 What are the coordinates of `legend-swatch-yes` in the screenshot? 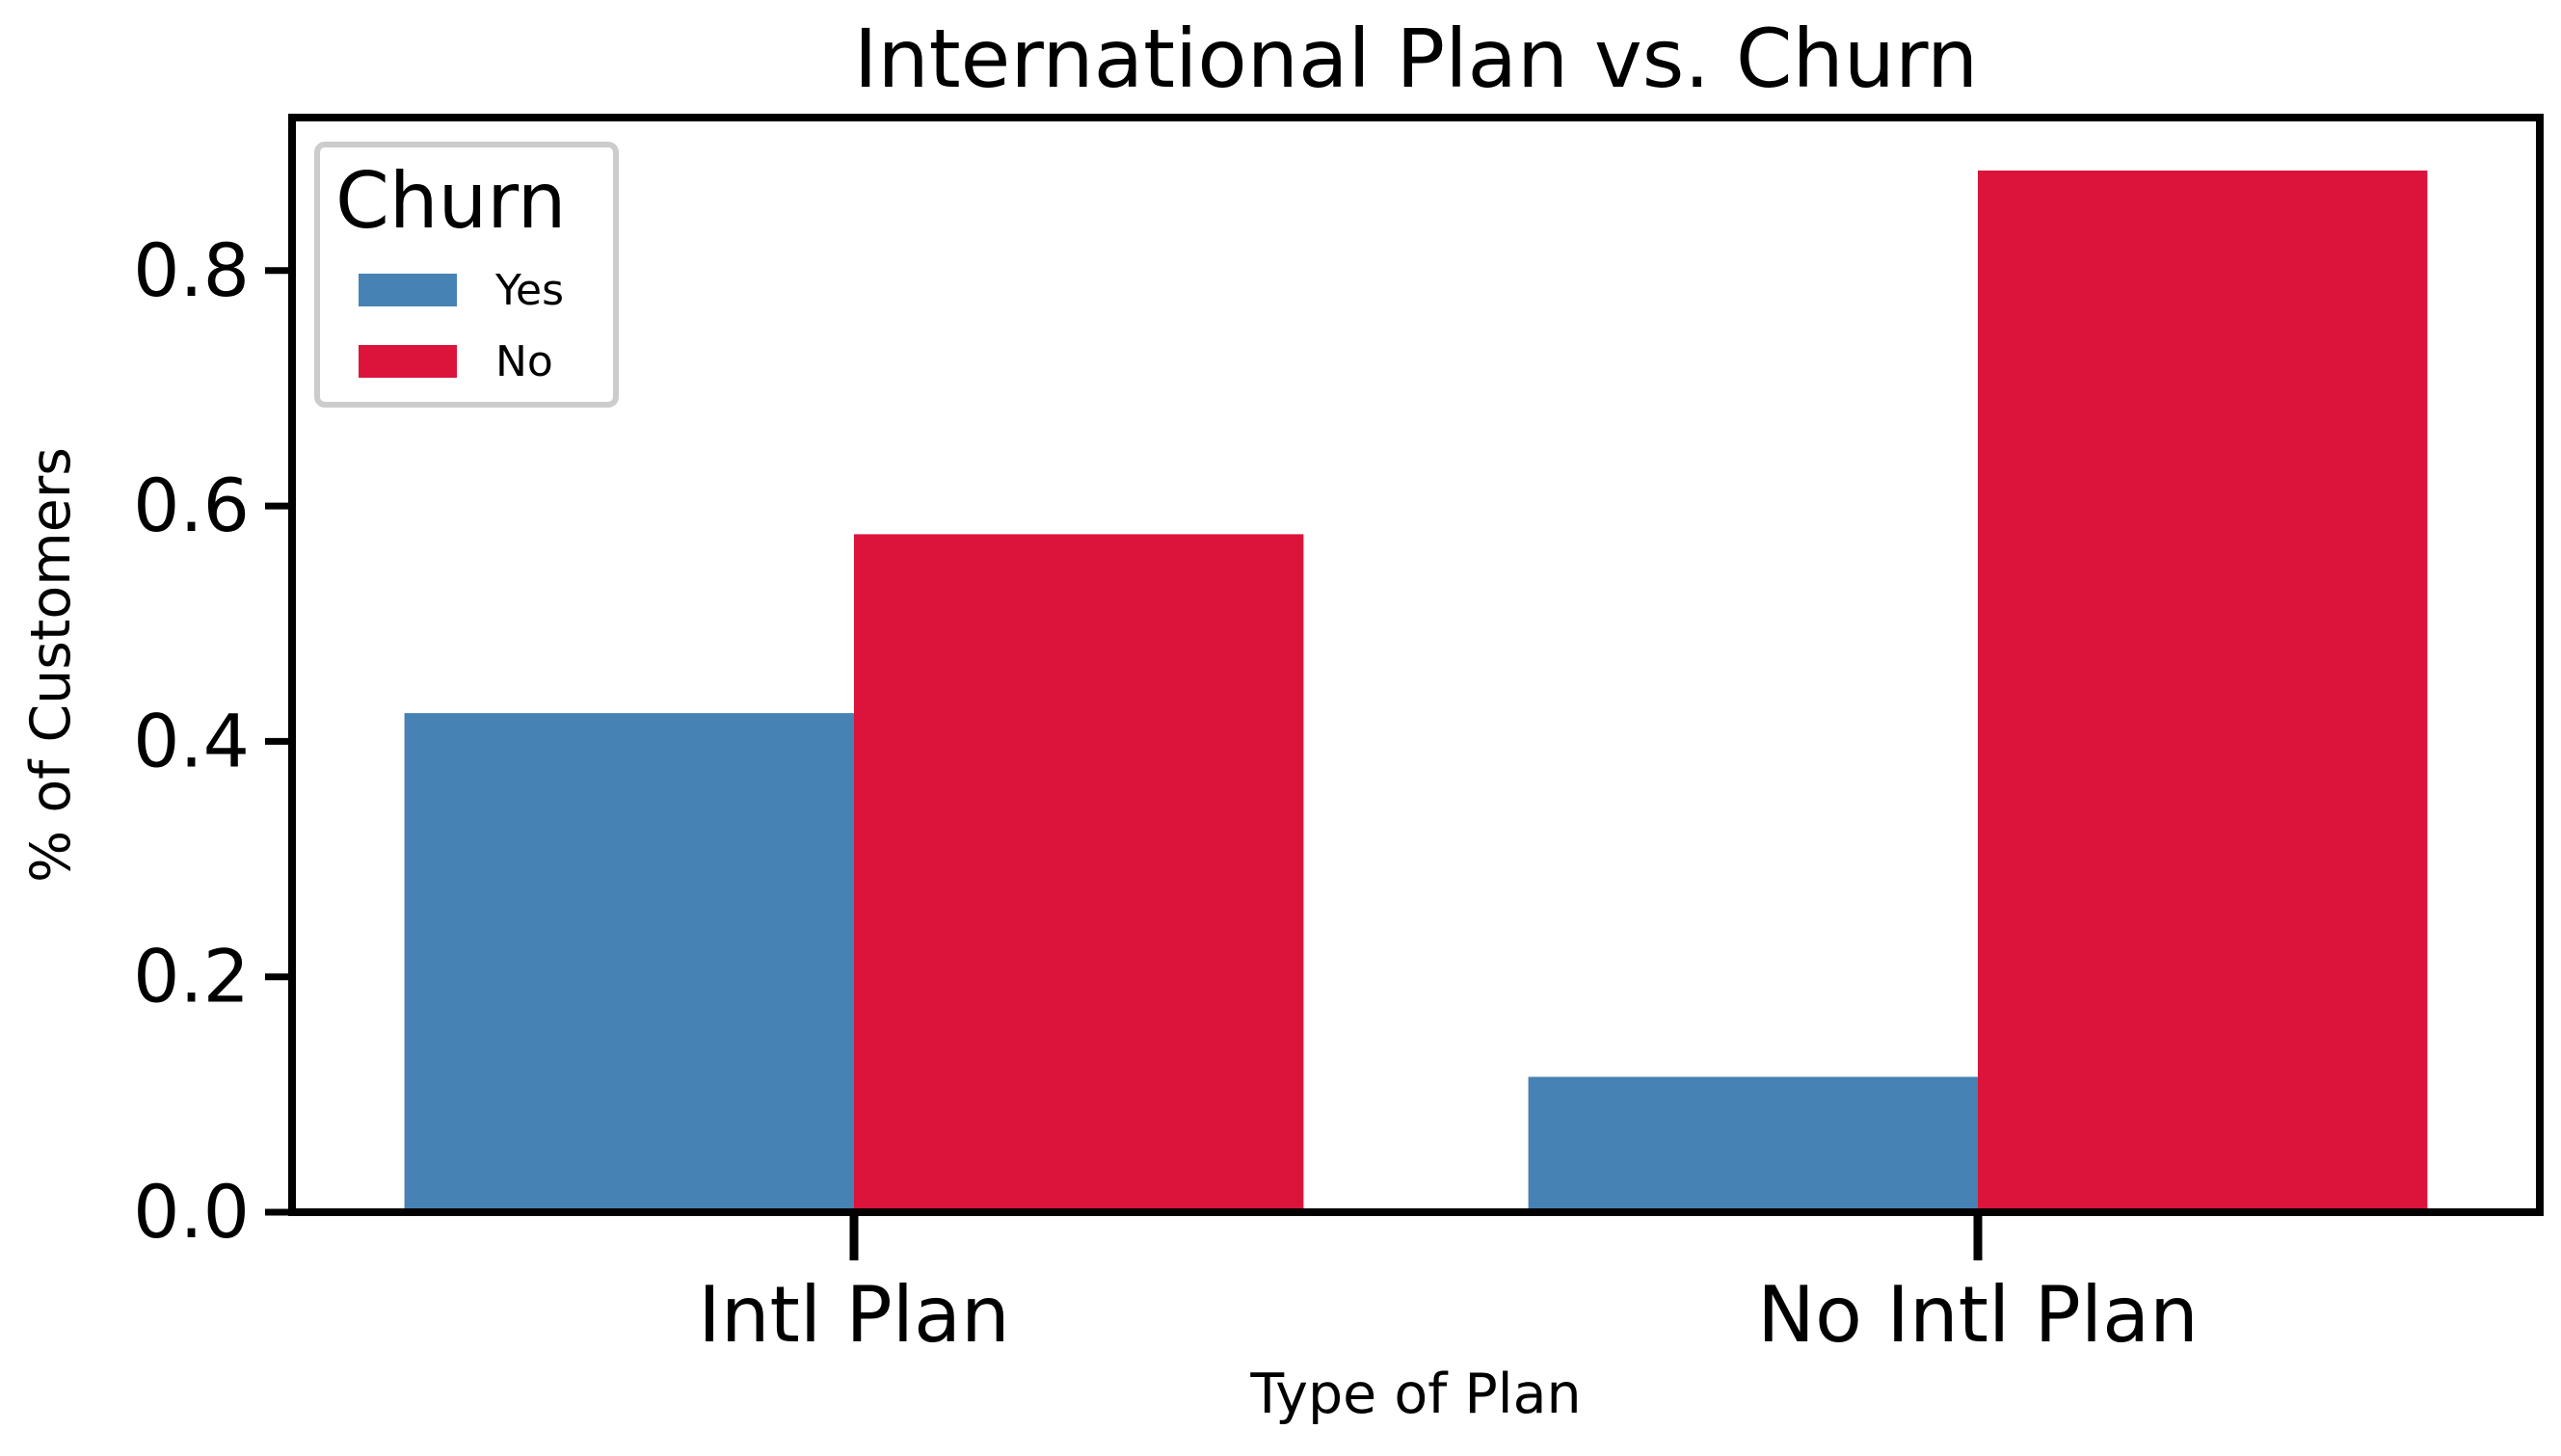 It's located at (408, 290).